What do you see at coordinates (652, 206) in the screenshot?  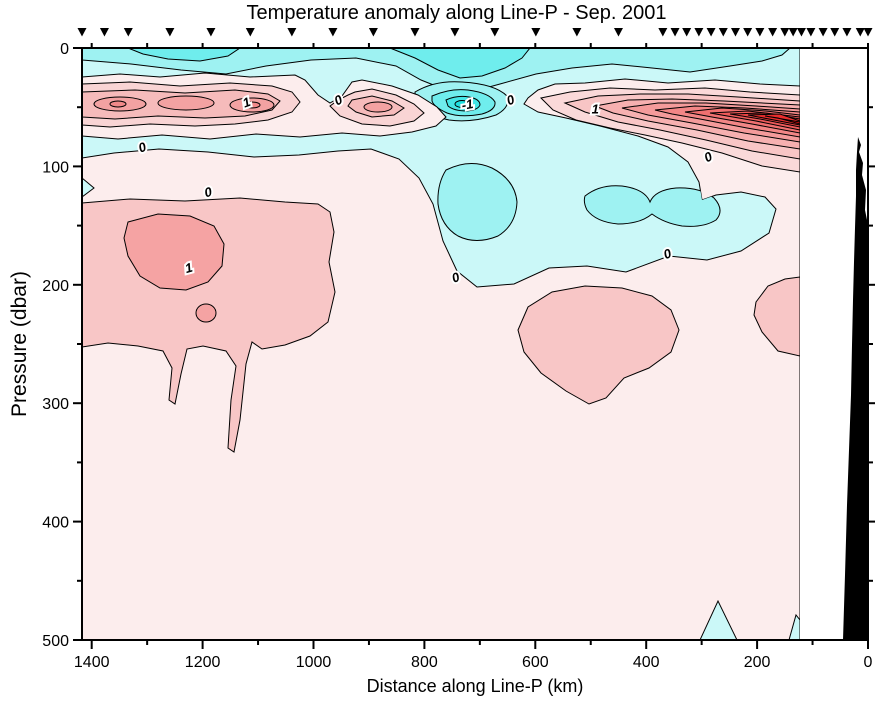 I see `middepth-cold-core-b` at bounding box center [652, 206].